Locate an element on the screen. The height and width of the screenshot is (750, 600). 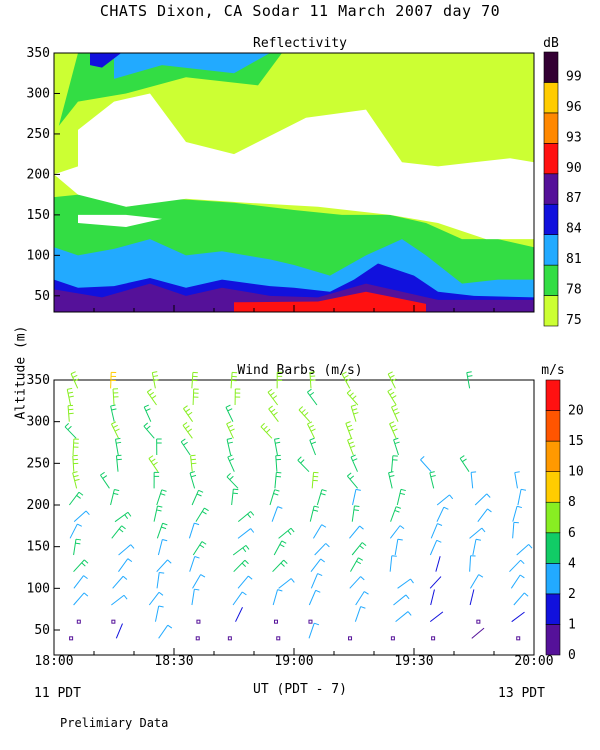
reflectivity-y-tick-label: 200 is located at coordinates (38, 174).